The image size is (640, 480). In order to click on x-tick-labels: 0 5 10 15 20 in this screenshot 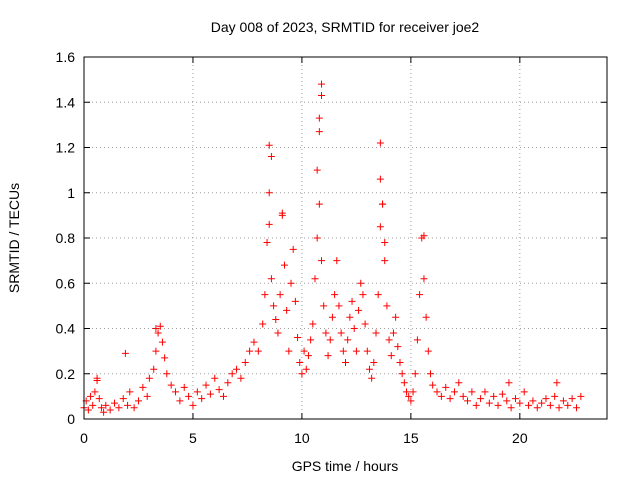, I will do `click(304, 438)`.